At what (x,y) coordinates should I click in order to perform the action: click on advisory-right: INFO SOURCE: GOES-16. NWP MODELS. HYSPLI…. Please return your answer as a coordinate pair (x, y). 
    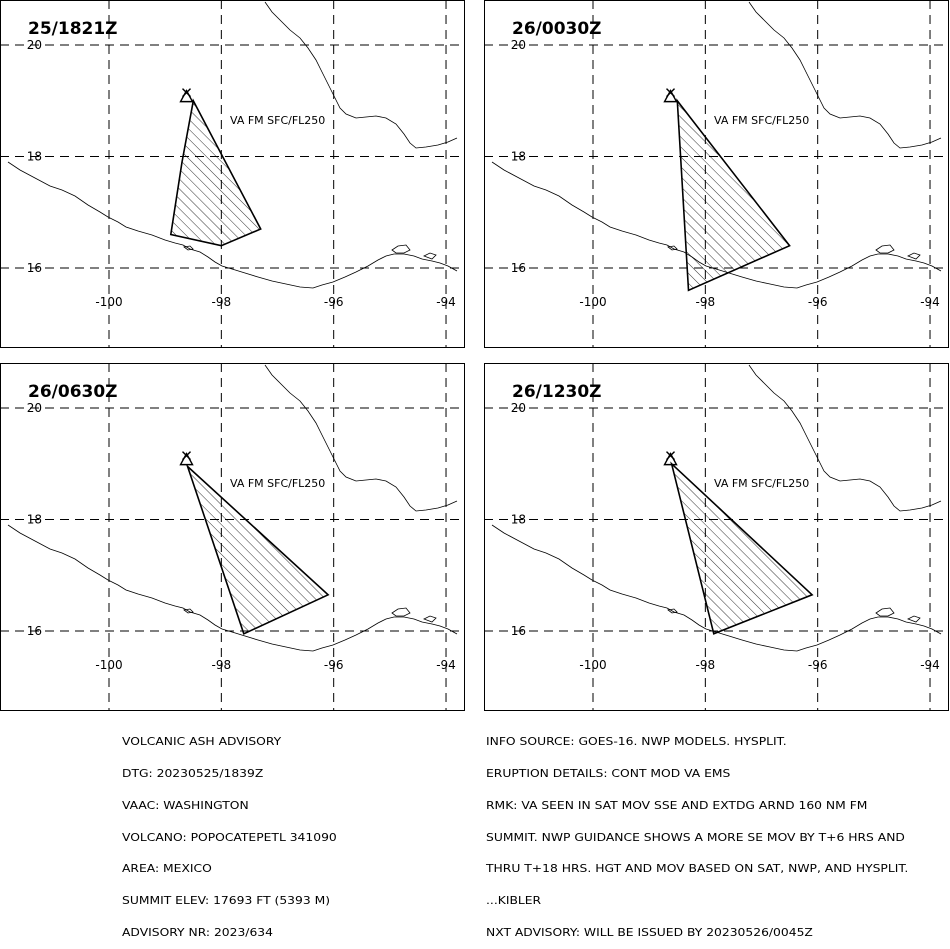
    Looking at the image, I should click on (697, 832).